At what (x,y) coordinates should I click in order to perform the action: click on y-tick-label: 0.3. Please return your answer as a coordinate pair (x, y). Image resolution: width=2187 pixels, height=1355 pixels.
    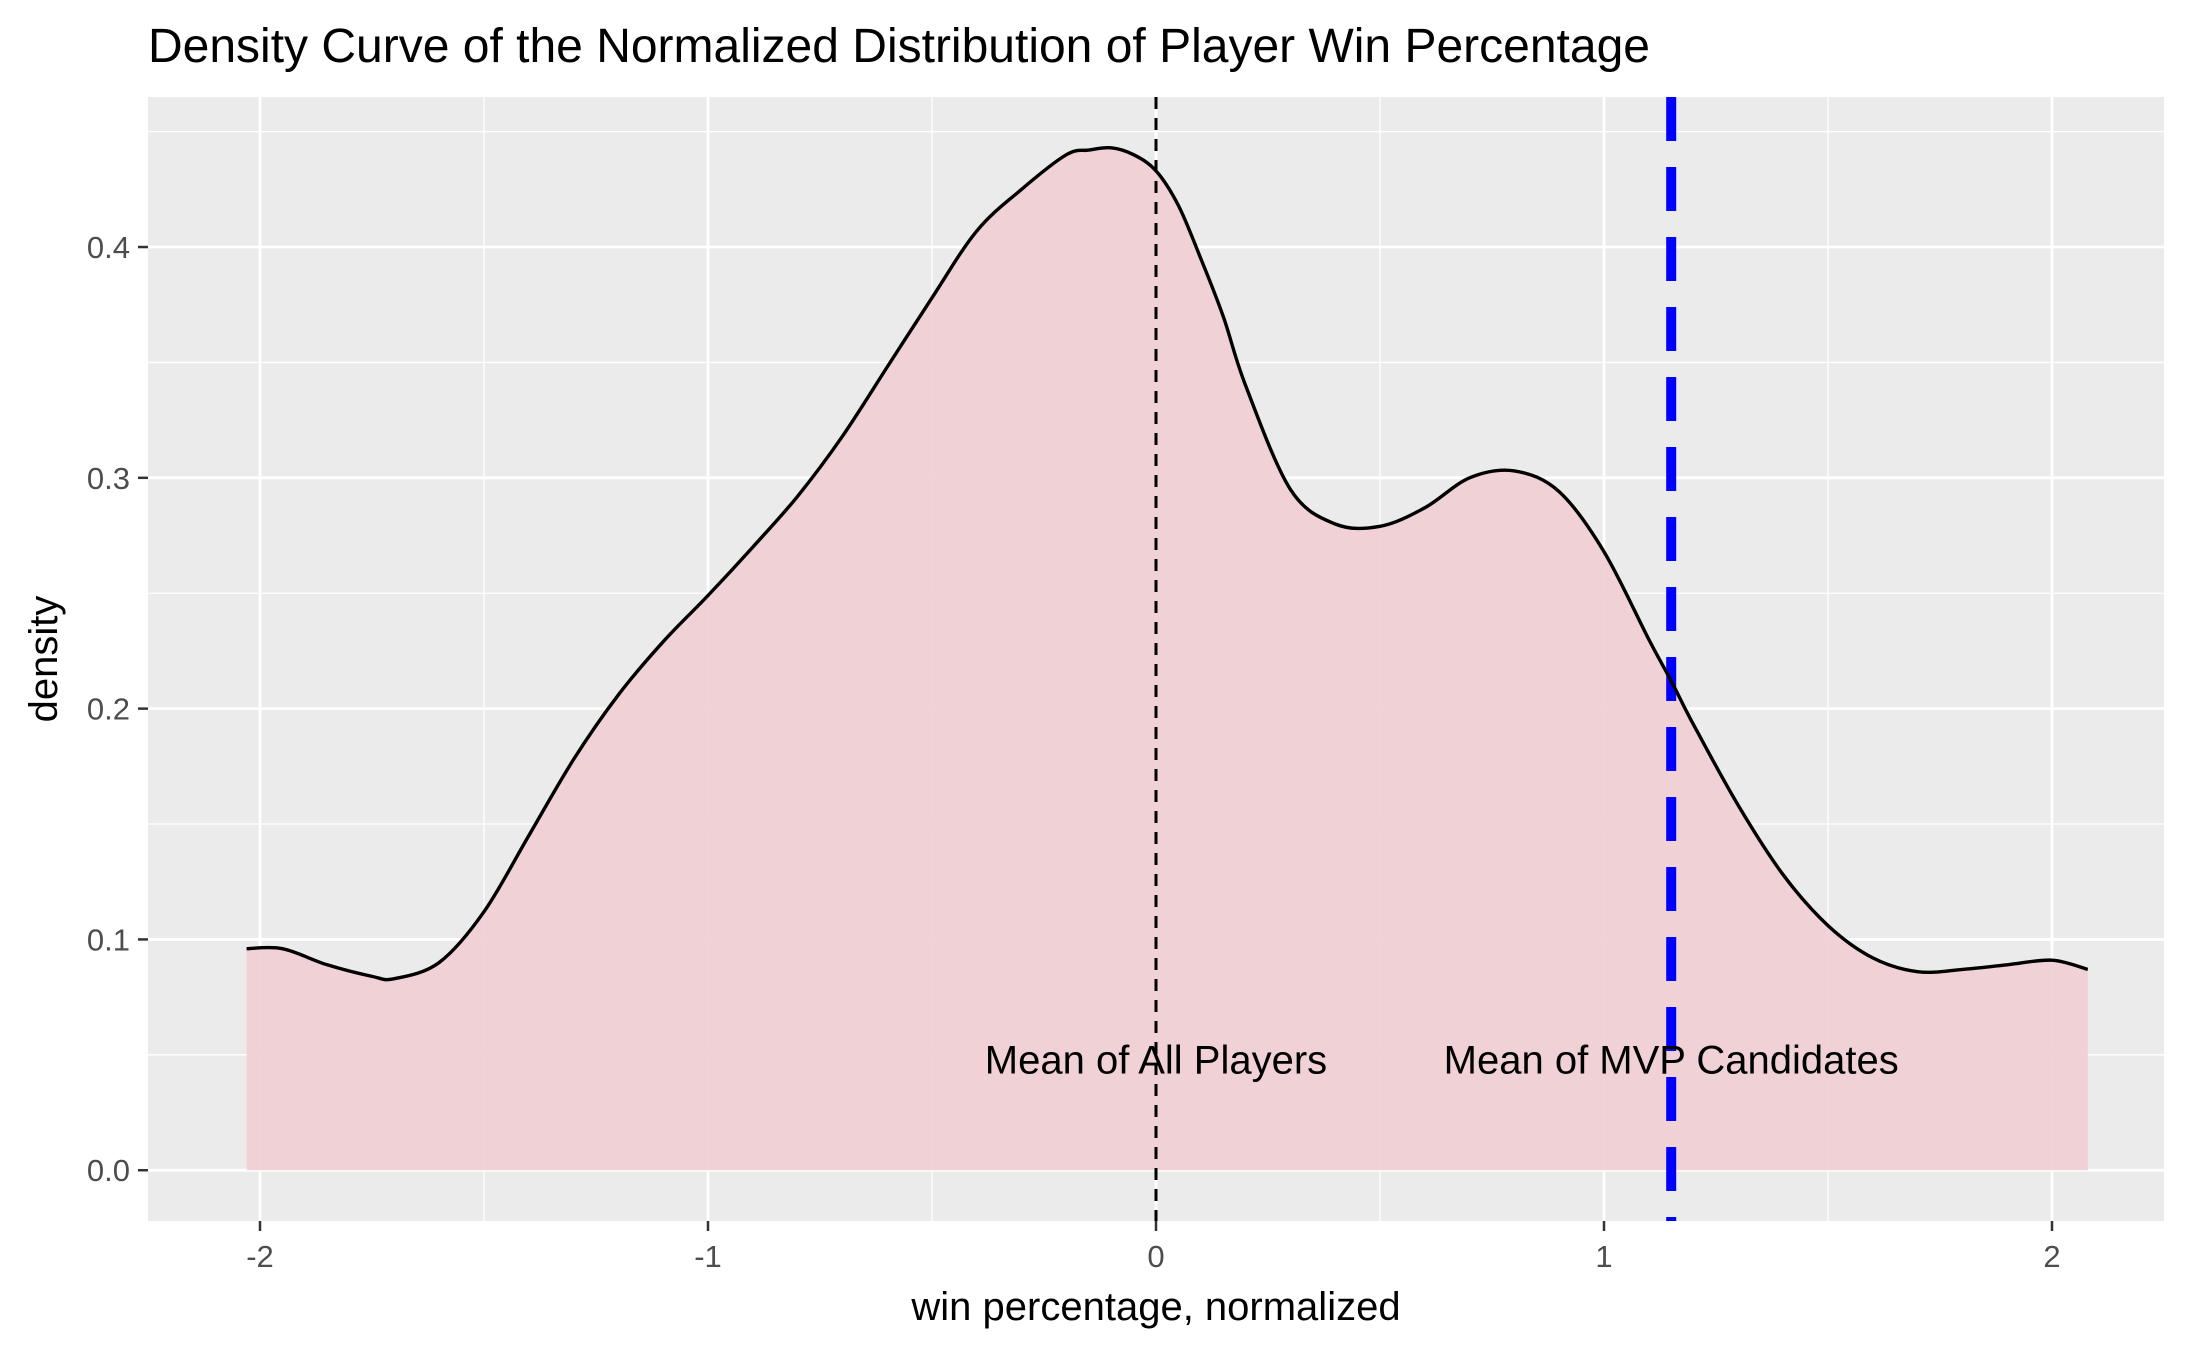
    Looking at the image, I should click on (108, 478).